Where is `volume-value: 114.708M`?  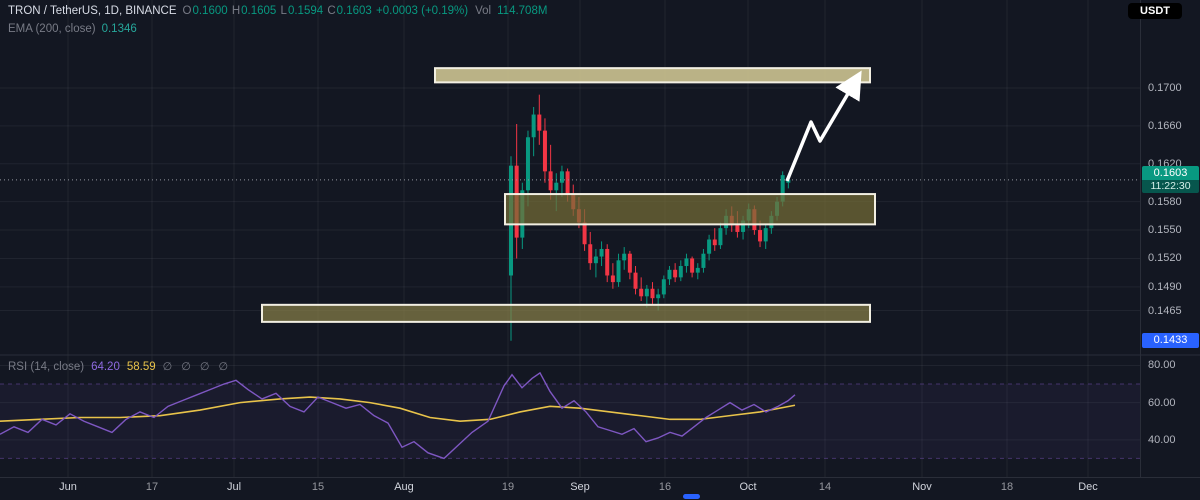
volume-value: 114.708M is located at coordinates (522, 11).